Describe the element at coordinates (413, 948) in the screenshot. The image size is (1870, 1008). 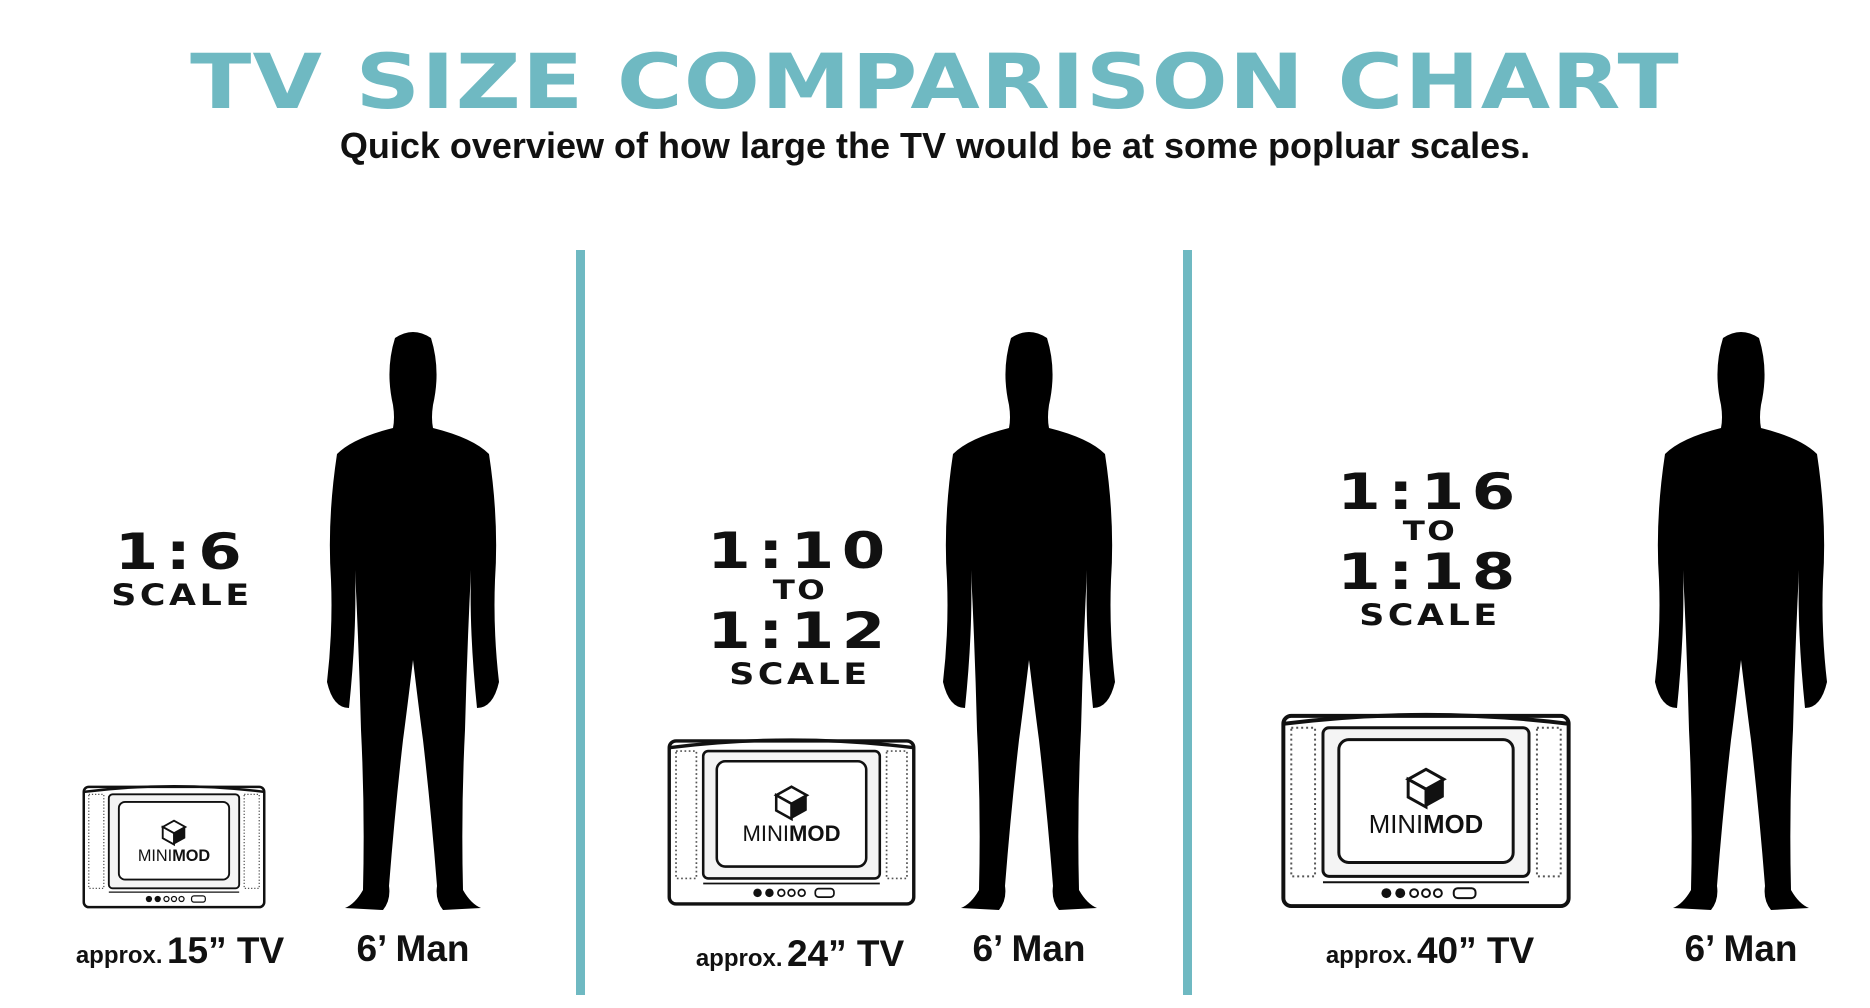
I see `man-caption-1: 6’ Man` at that location.